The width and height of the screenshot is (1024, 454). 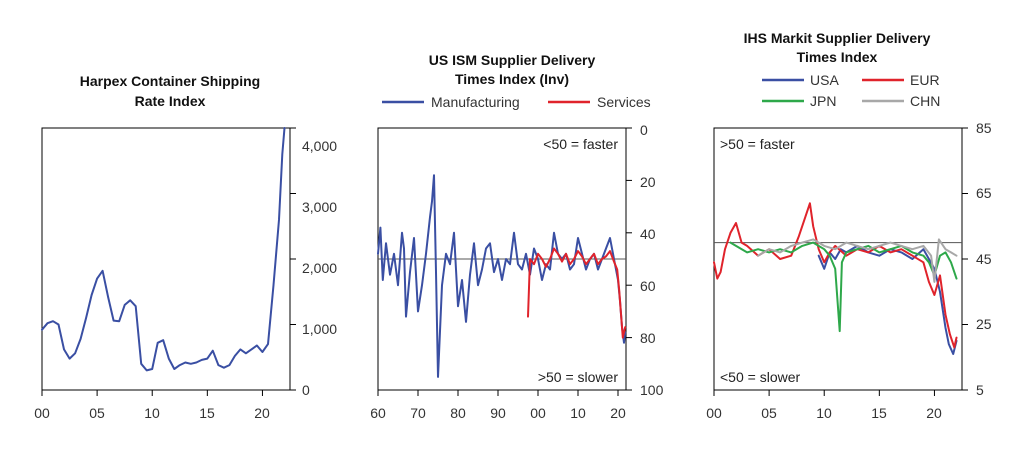 What do you see at coordinates (837, 38) in the screenshot?
I see `ihs-title-line-1: IHS Markit Supplier Delivery` at bounding box center [837, 38].